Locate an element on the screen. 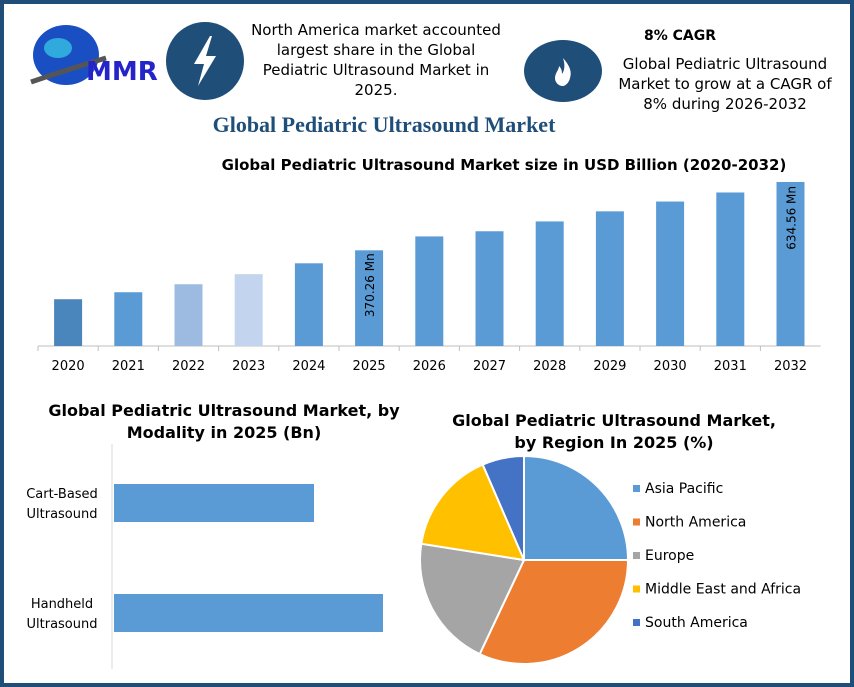  mmr-logo: MMR is located at coordinates (94, 56).